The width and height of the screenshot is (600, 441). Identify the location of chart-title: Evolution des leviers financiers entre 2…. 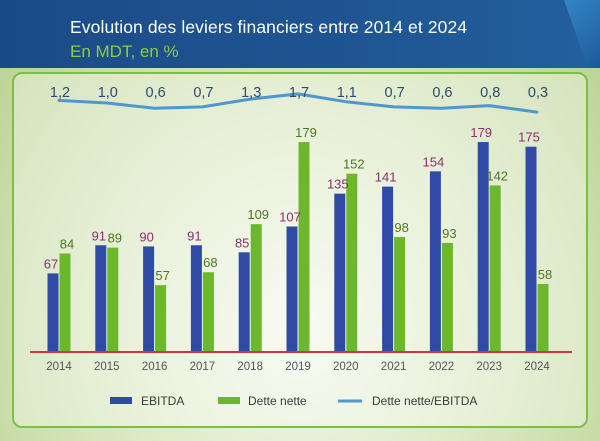
(269, 27).